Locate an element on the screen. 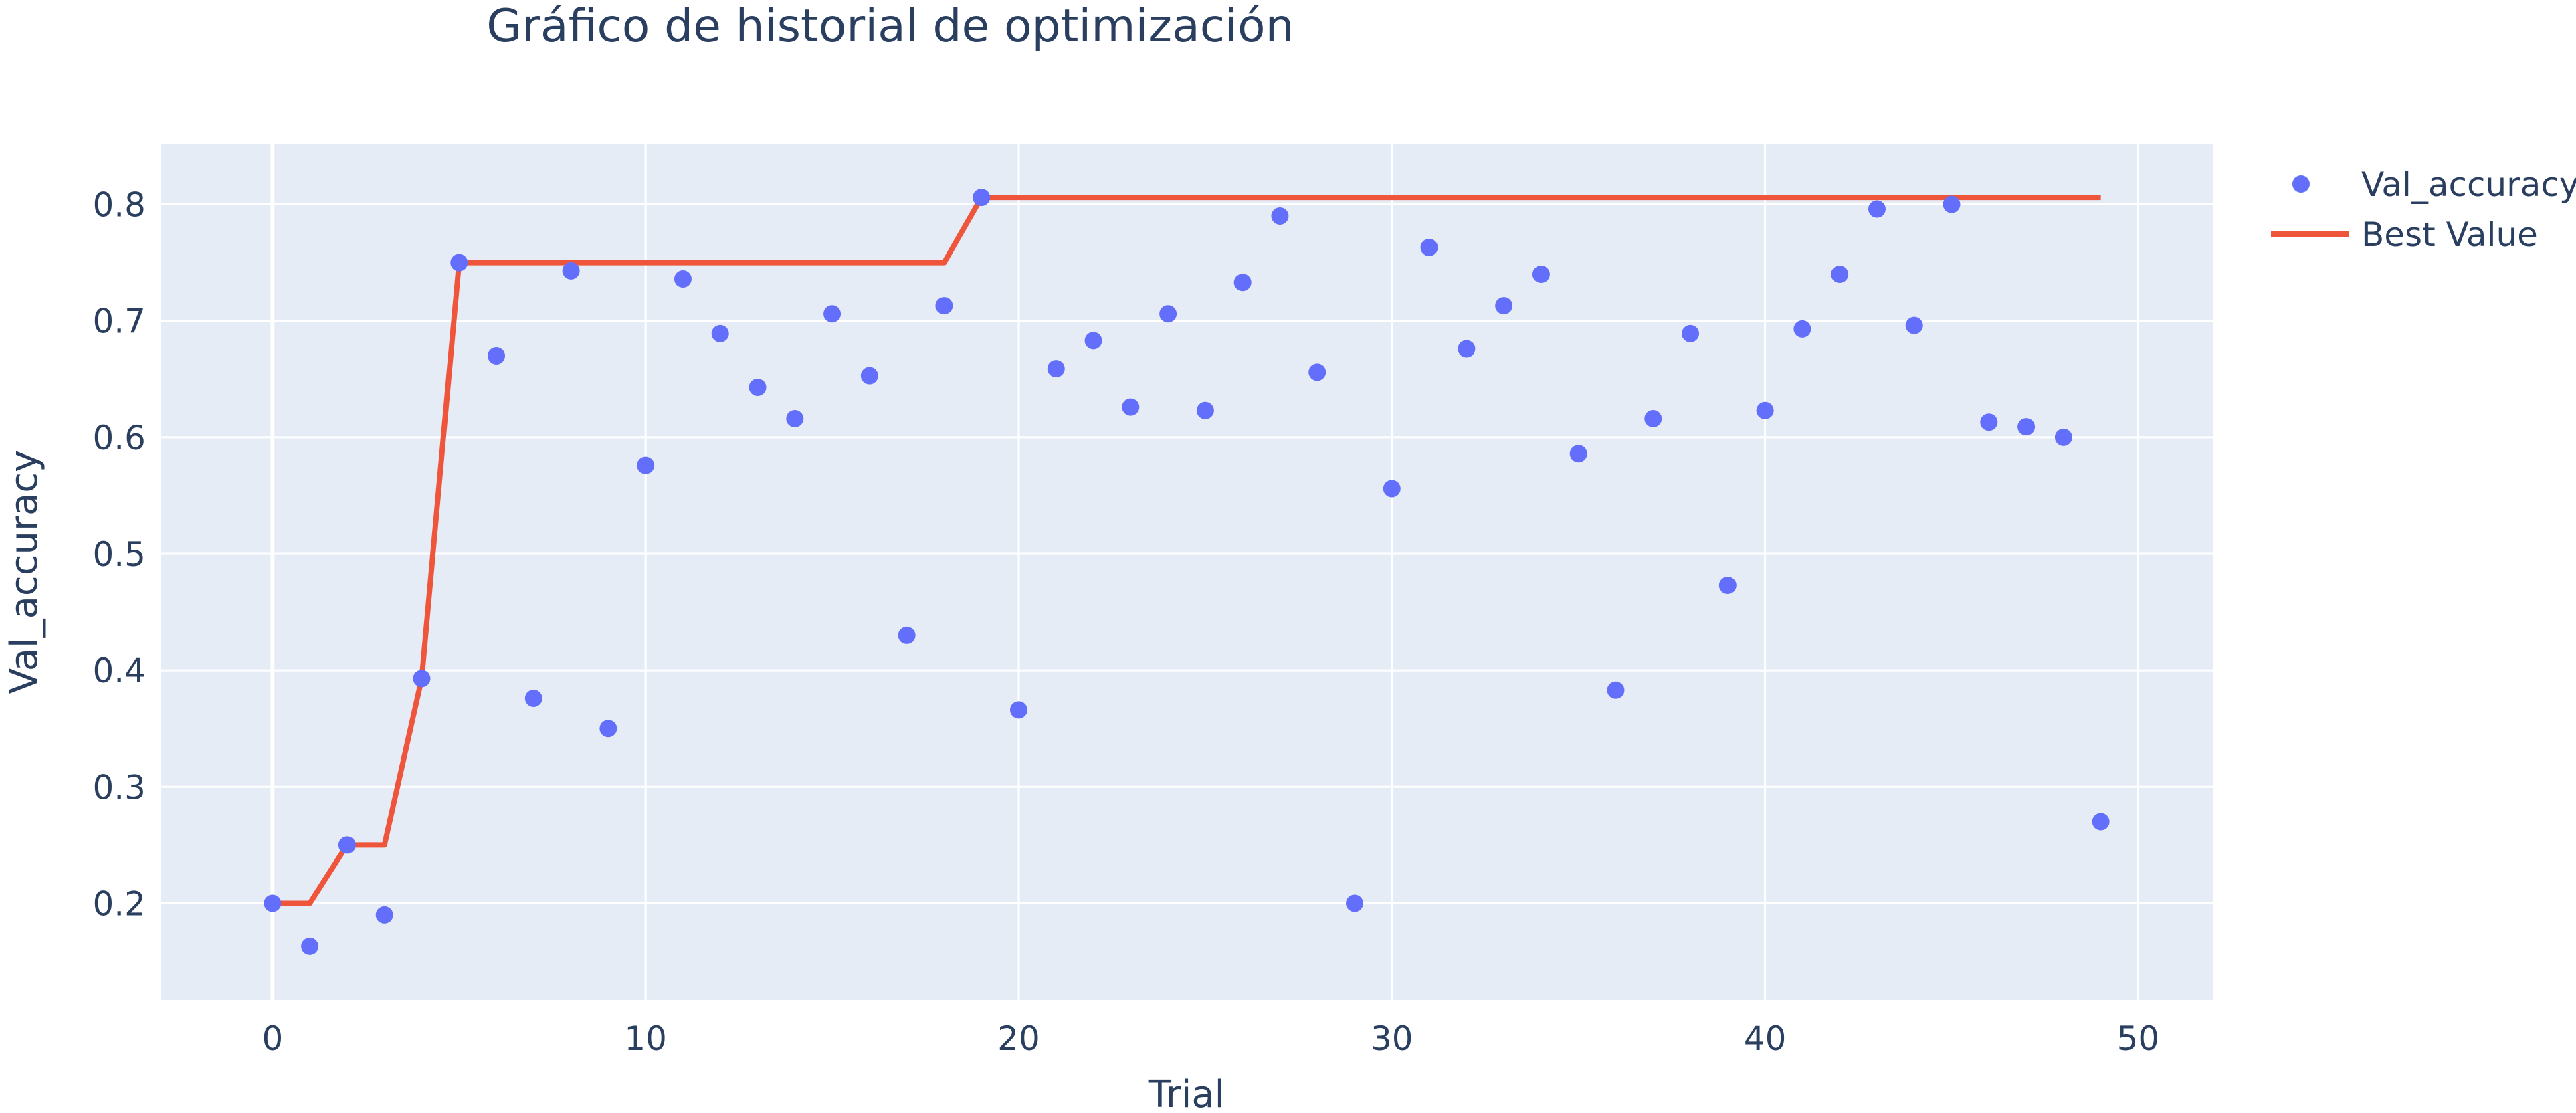 This screenshot has height=1113, width=2576. y-tick-label: 0.2 is located at coordinates (119, 903).